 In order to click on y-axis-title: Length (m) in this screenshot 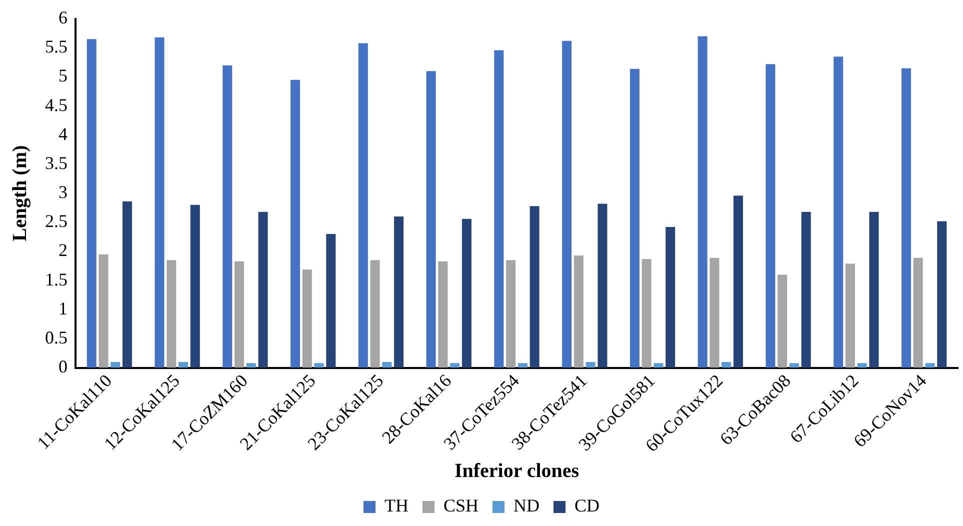, I will do `click(20, 193)`.